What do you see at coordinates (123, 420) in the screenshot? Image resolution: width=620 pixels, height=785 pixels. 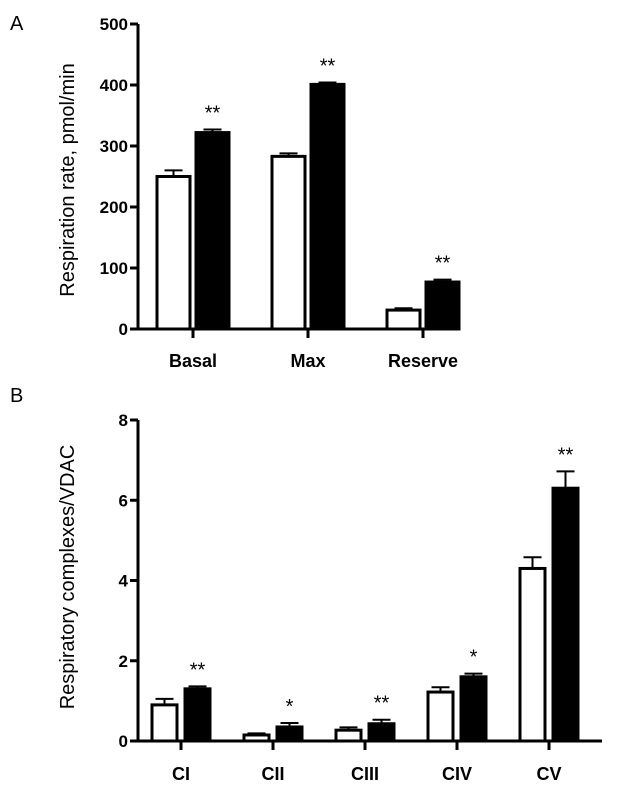 I see `y-tick-label: 8` at bounding box center [123, 420].